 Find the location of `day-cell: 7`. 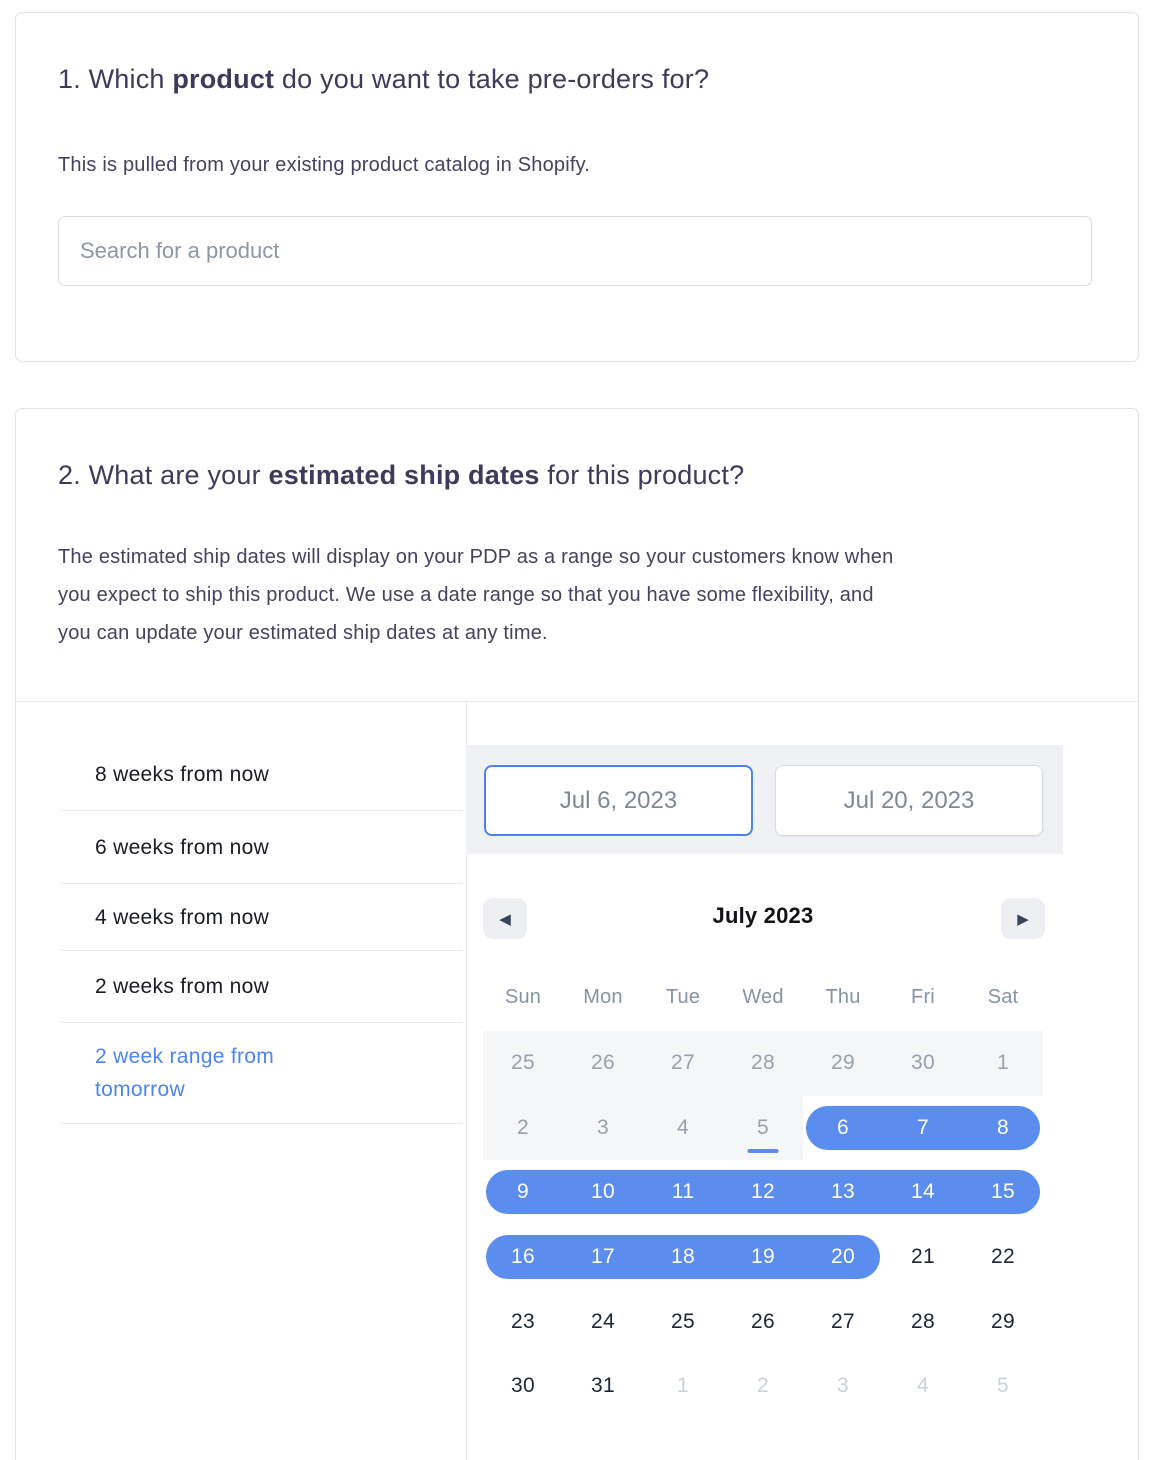

day-cell: 7 is located at coordinates (923, 1128).